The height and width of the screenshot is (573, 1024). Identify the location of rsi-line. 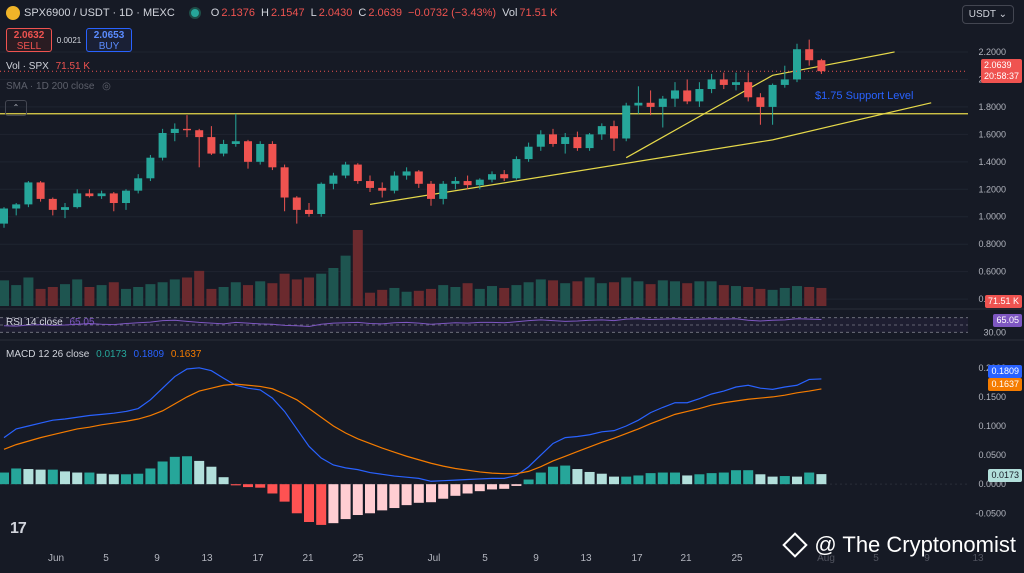
(412, 322).